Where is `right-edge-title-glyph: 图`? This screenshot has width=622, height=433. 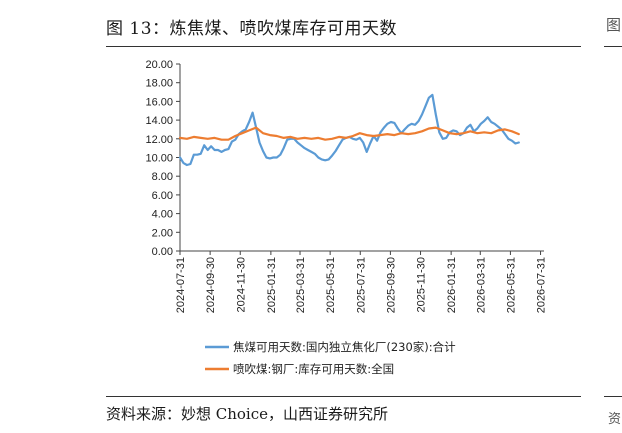
right-edge-title-glyph: 图 is located at coordinates (614, 25).